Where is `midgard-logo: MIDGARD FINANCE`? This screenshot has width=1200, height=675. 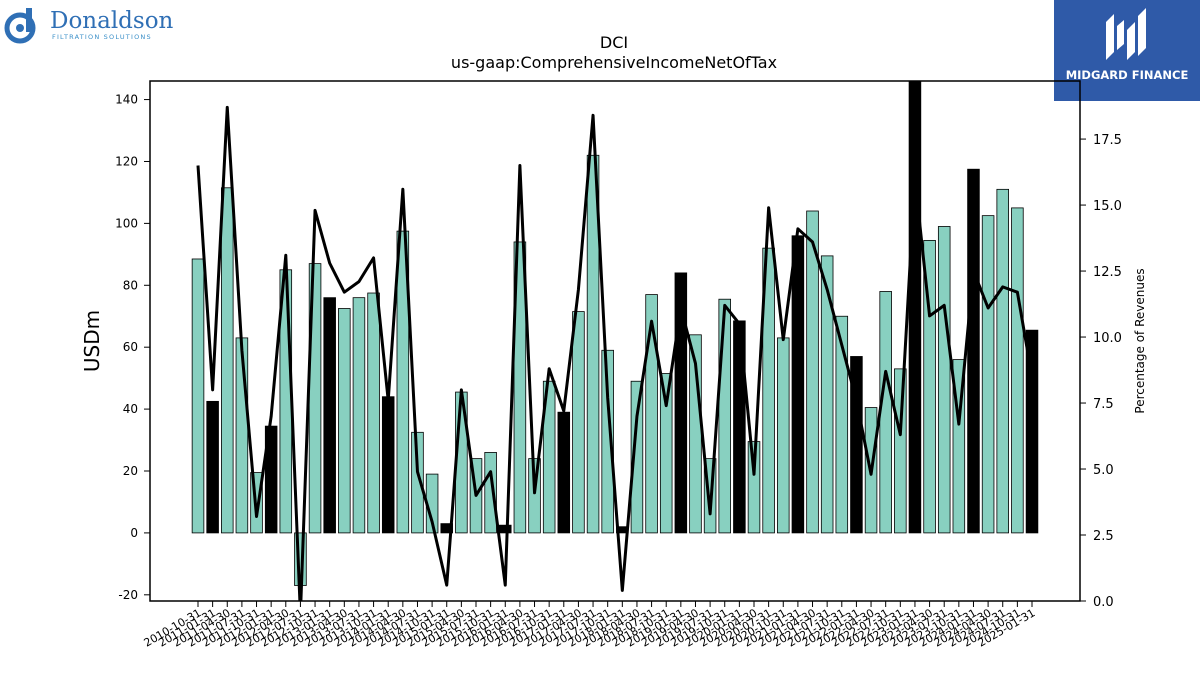
midgard-logo: MIDGARD FINANCE is located at coordinates (1127, 50).